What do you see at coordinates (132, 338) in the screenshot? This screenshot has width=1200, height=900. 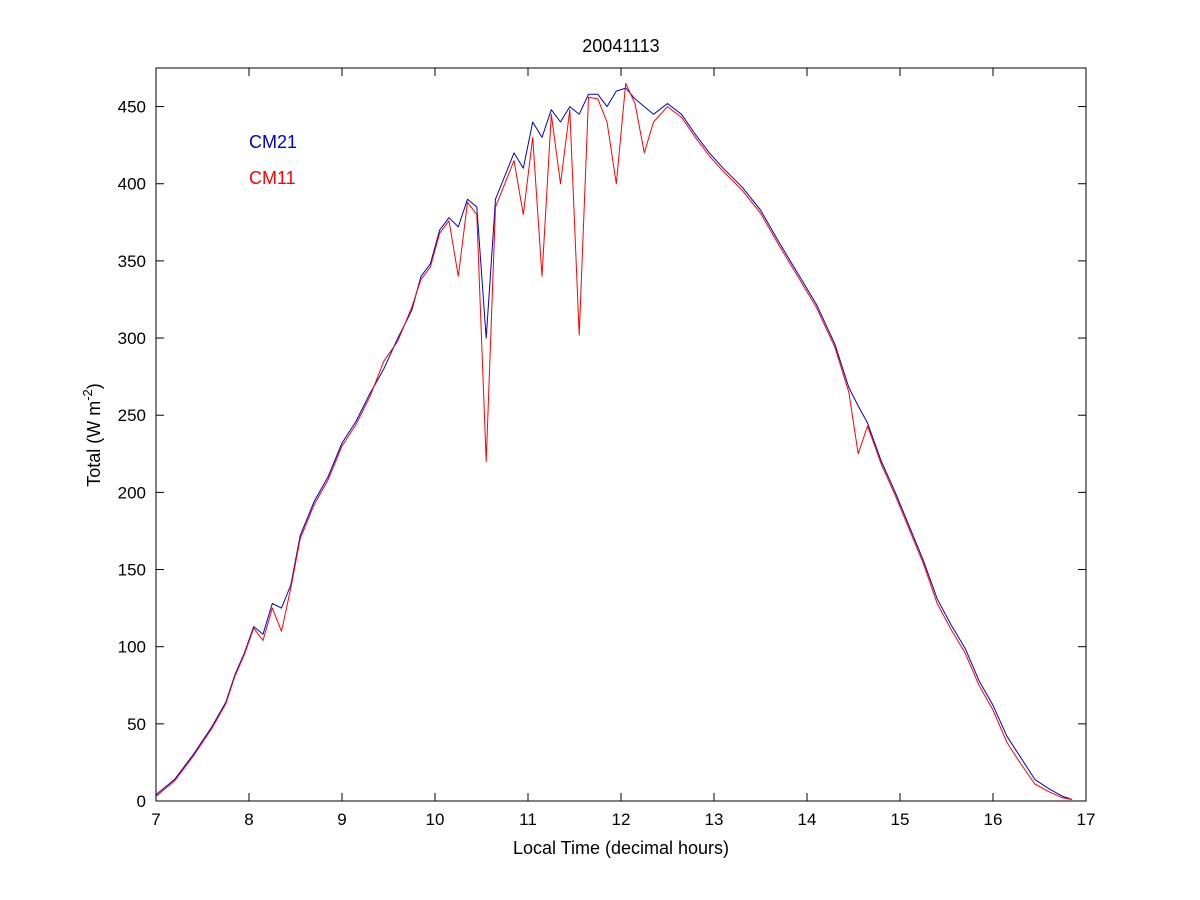 I see `y-tick-label-6: 300` at bounding box center [132, 338].